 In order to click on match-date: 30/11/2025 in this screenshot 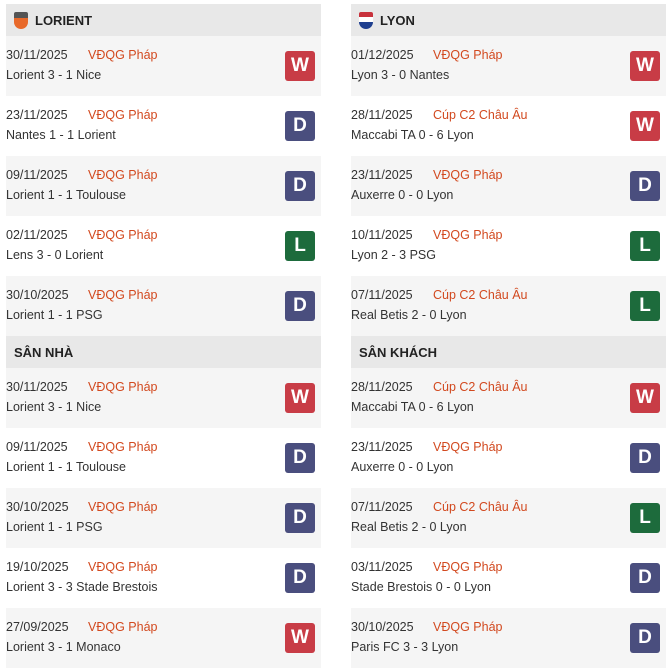, I will do `click(37, 387)`.